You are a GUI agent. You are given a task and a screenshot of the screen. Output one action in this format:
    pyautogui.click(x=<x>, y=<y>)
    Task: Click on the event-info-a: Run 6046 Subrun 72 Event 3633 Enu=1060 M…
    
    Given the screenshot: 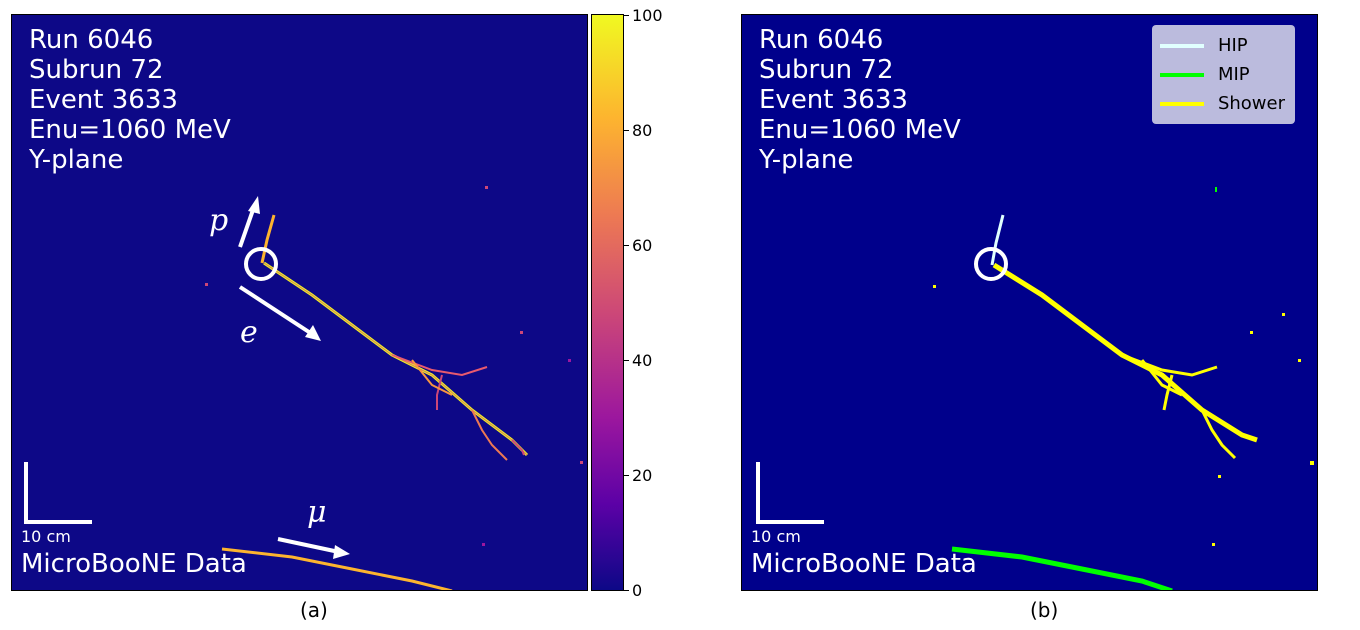 What is the action you would take?
    pyautogui.click(x=130, y=100)
    